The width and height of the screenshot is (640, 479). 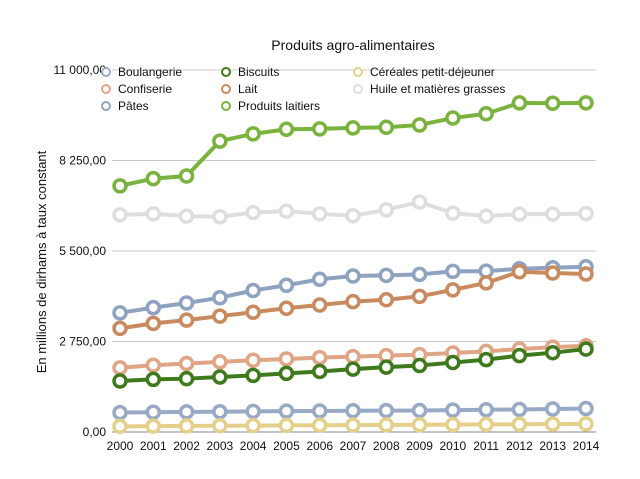 I want to click on legend-label: Biscuits, so click(x=258, y=72).